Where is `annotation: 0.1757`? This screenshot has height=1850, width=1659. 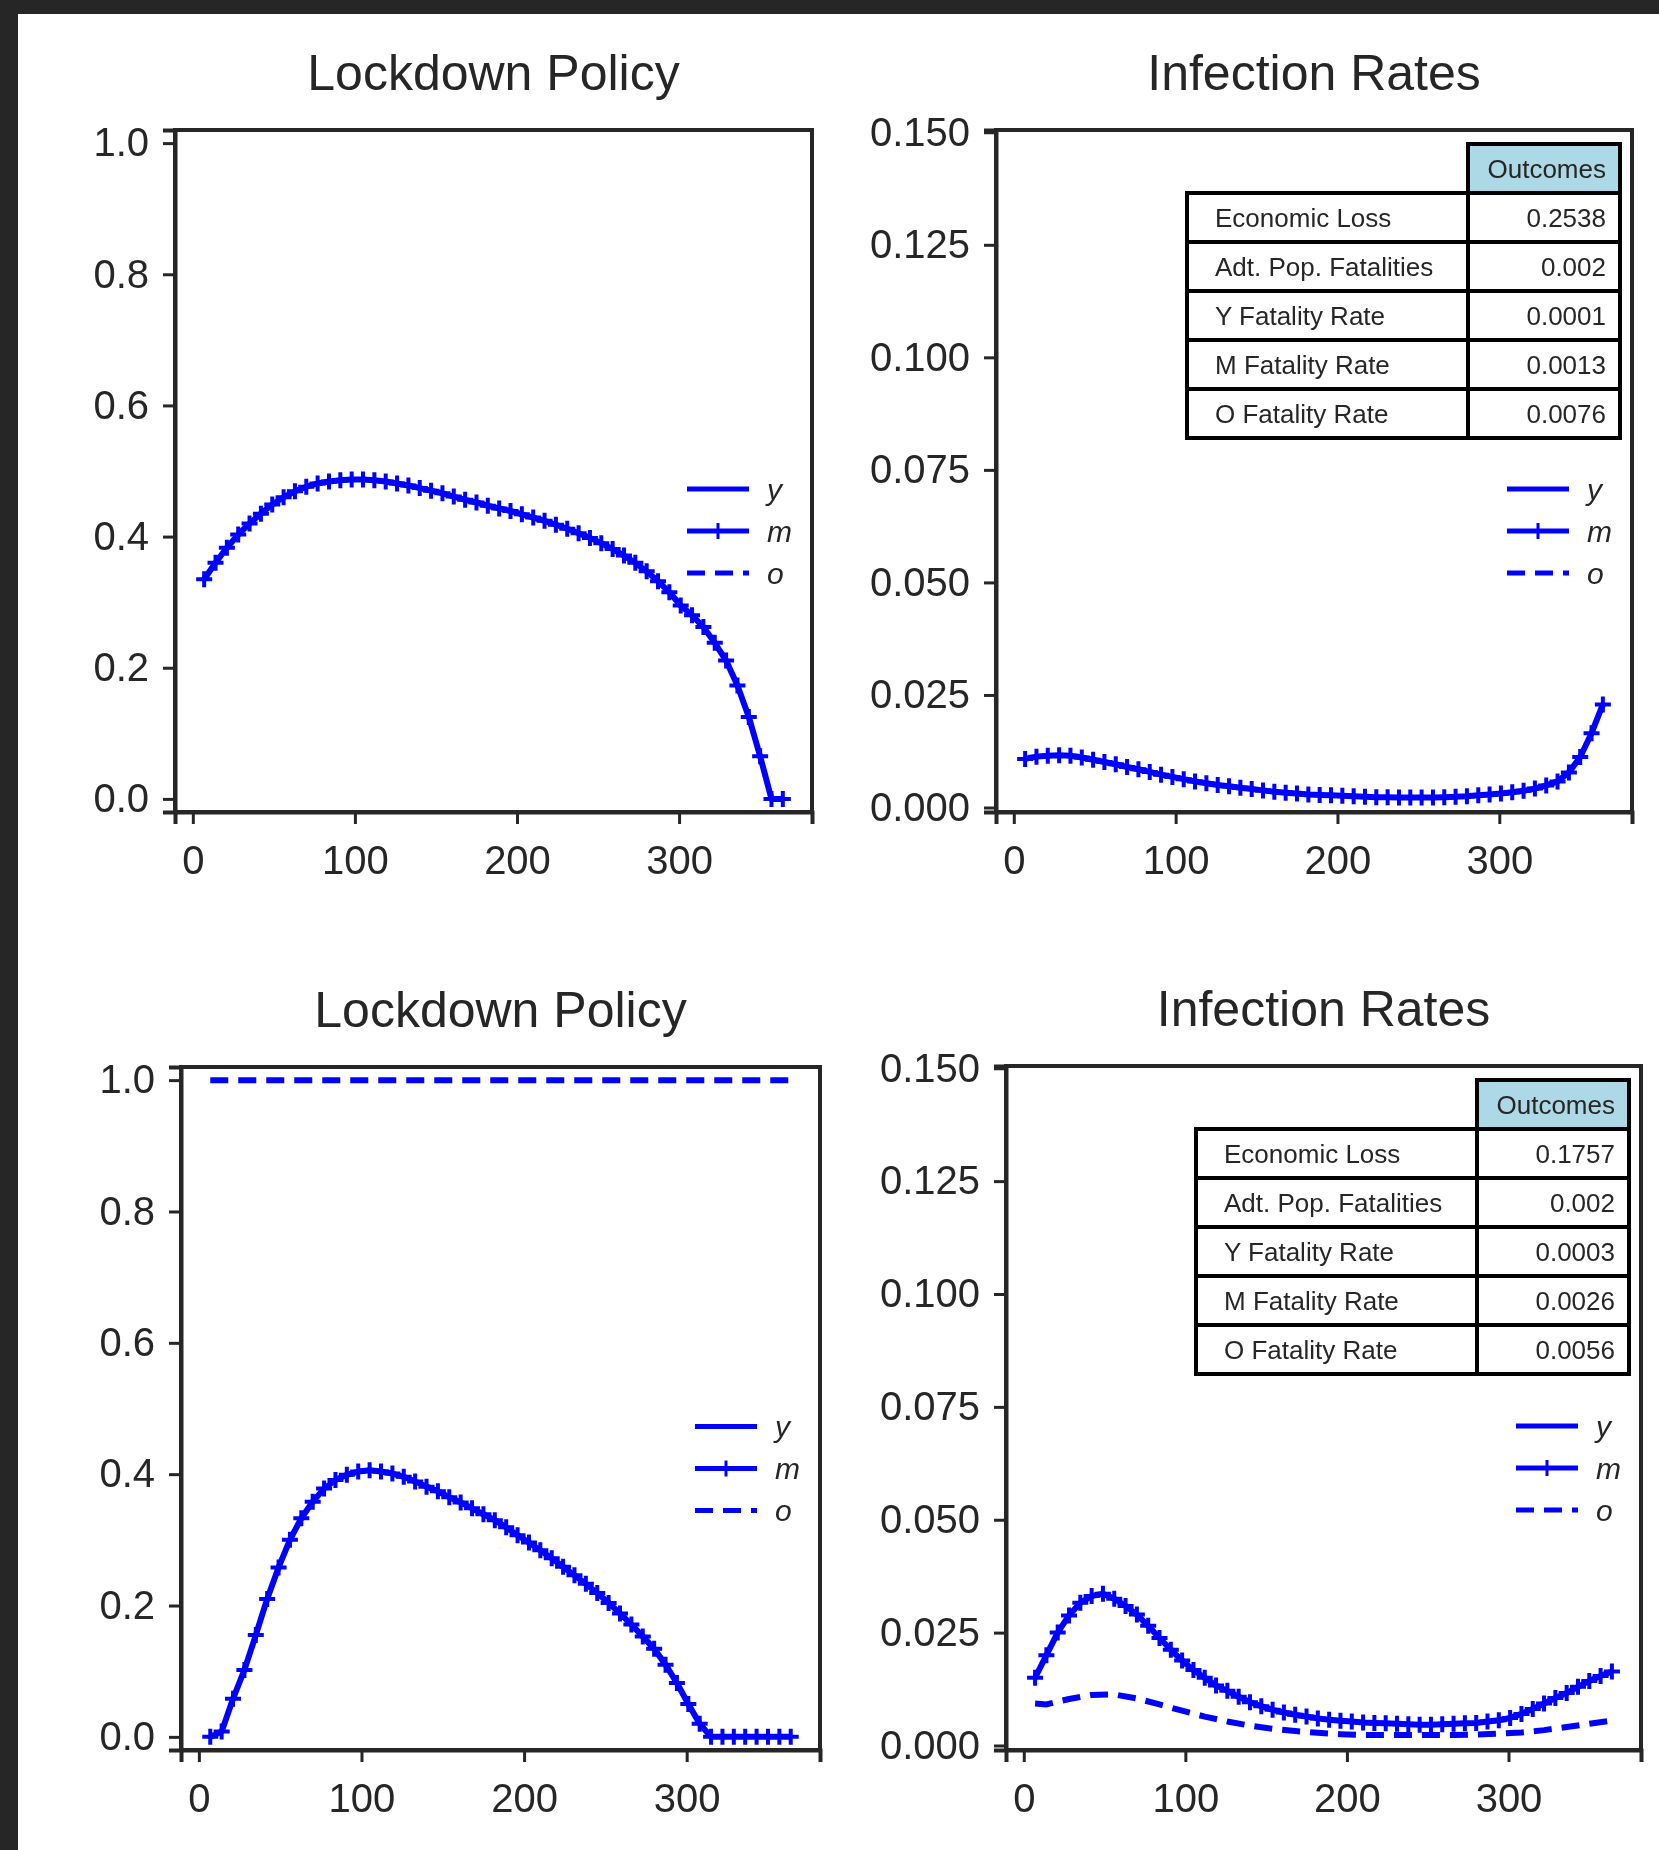 annotation: 0.1757 is located at coordinates (1575, 1153).